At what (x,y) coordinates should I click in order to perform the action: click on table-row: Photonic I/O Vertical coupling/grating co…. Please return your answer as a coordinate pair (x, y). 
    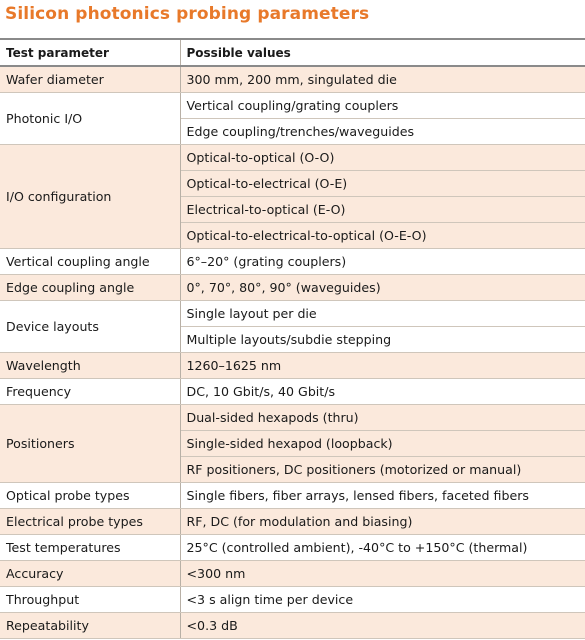
    Looking at the image, I should click on (292, 118).